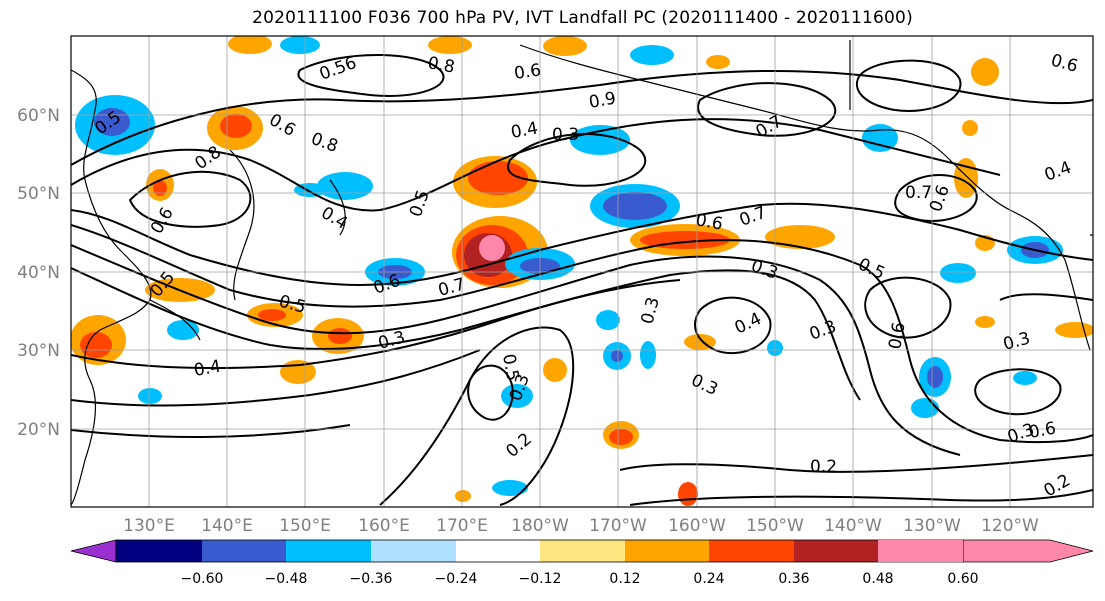 The width and height of the screenshot is (1105, 601). What do you see at coordinates (38, 351) in the screenshot?
I see `lat-label-30n: 30°N` at bounding box center [38, 351].